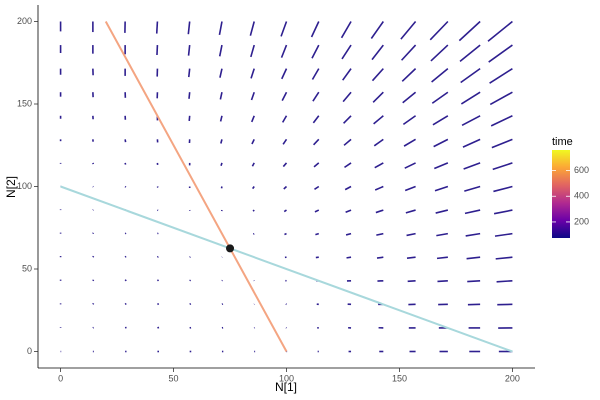 This screenshot has width=600, height=400. What do you see at coordinates (11, 187) in the screenshot?
I see `y-axis-title: N[2]` at bounding box center [11, 187].